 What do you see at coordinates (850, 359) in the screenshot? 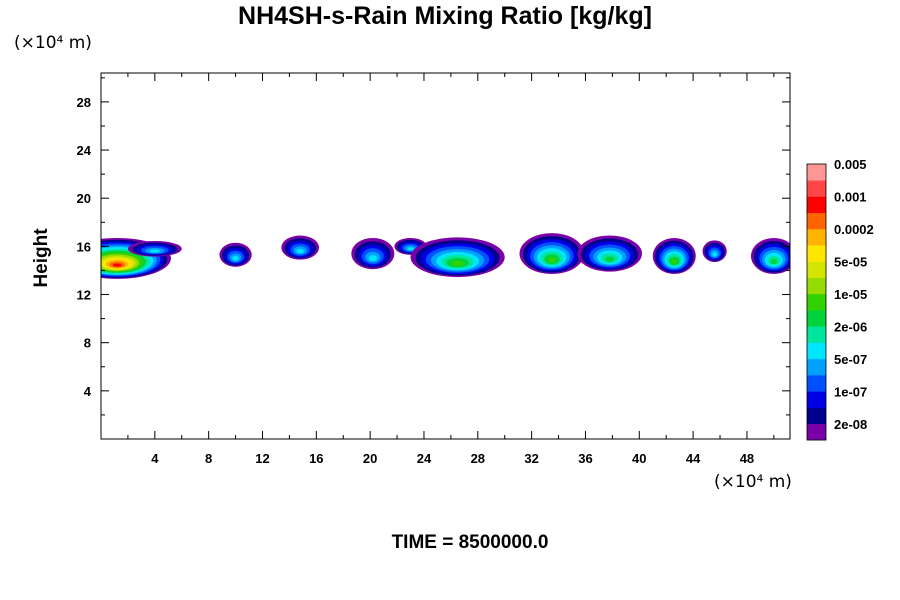
I see `colorbar-label: 5e-07` at bounding box center [850, 359].